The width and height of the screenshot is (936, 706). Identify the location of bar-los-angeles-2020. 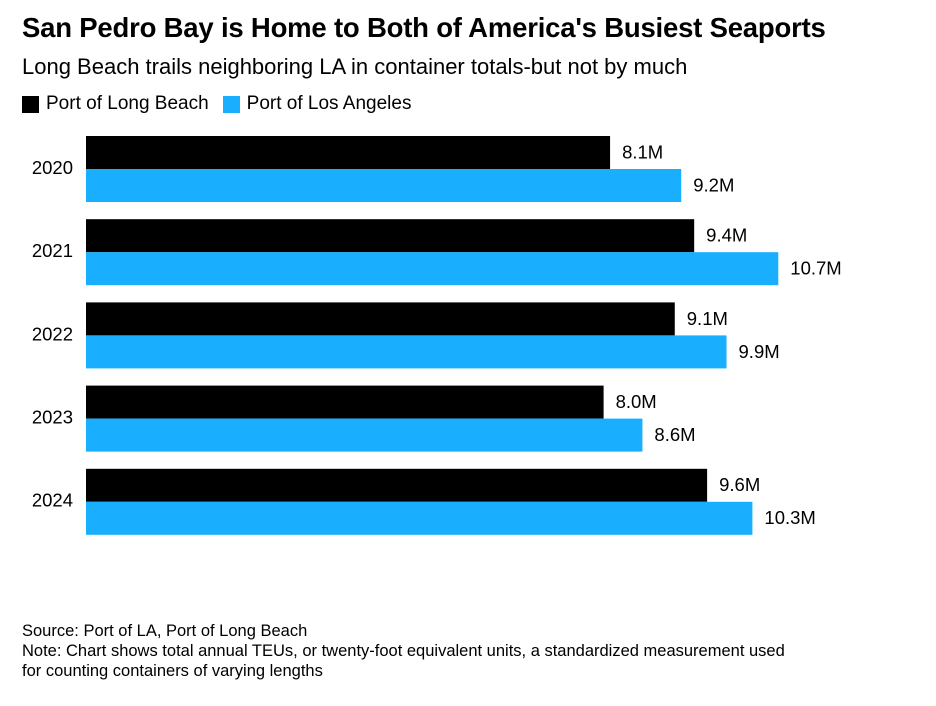
(384, 185).